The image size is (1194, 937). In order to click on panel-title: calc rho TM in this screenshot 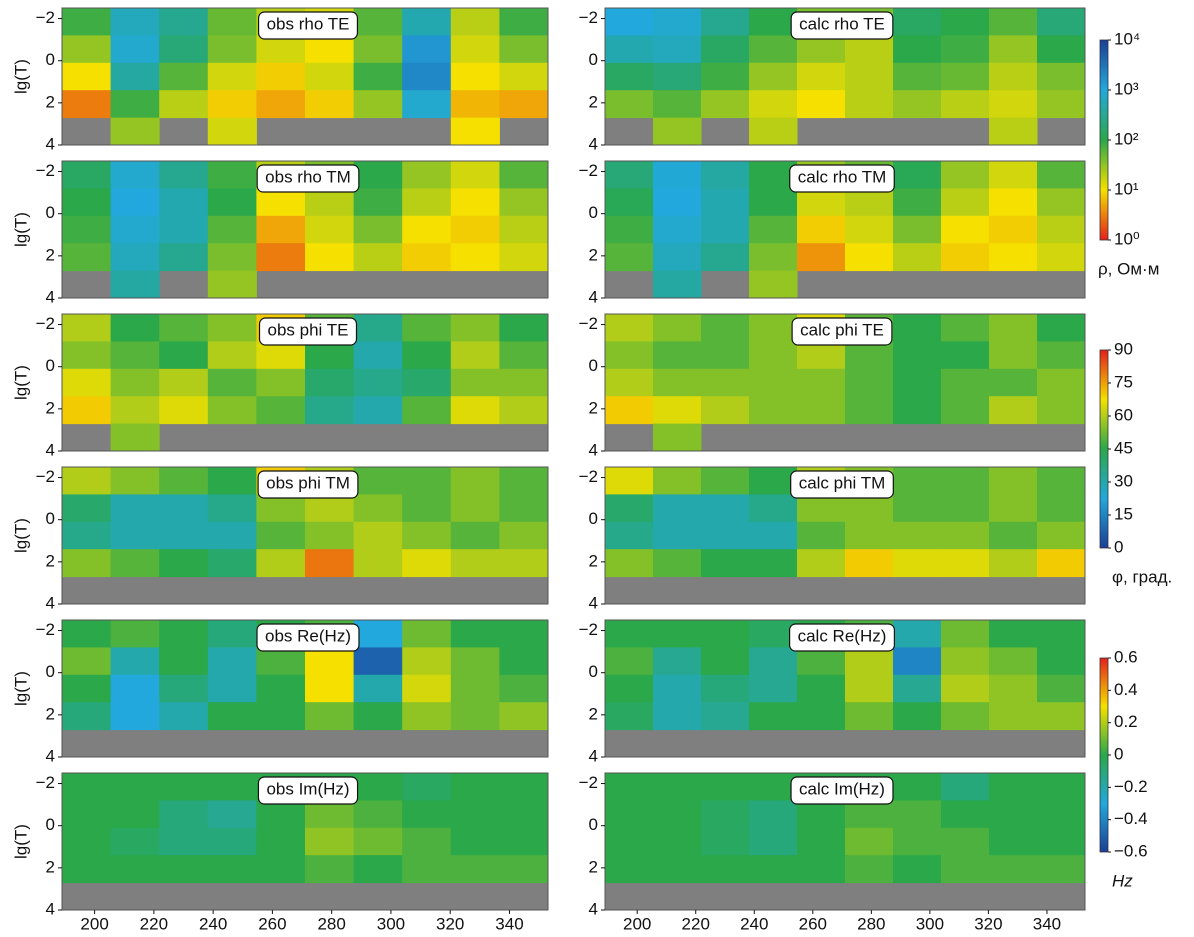, I will do `click(842, 176)`.